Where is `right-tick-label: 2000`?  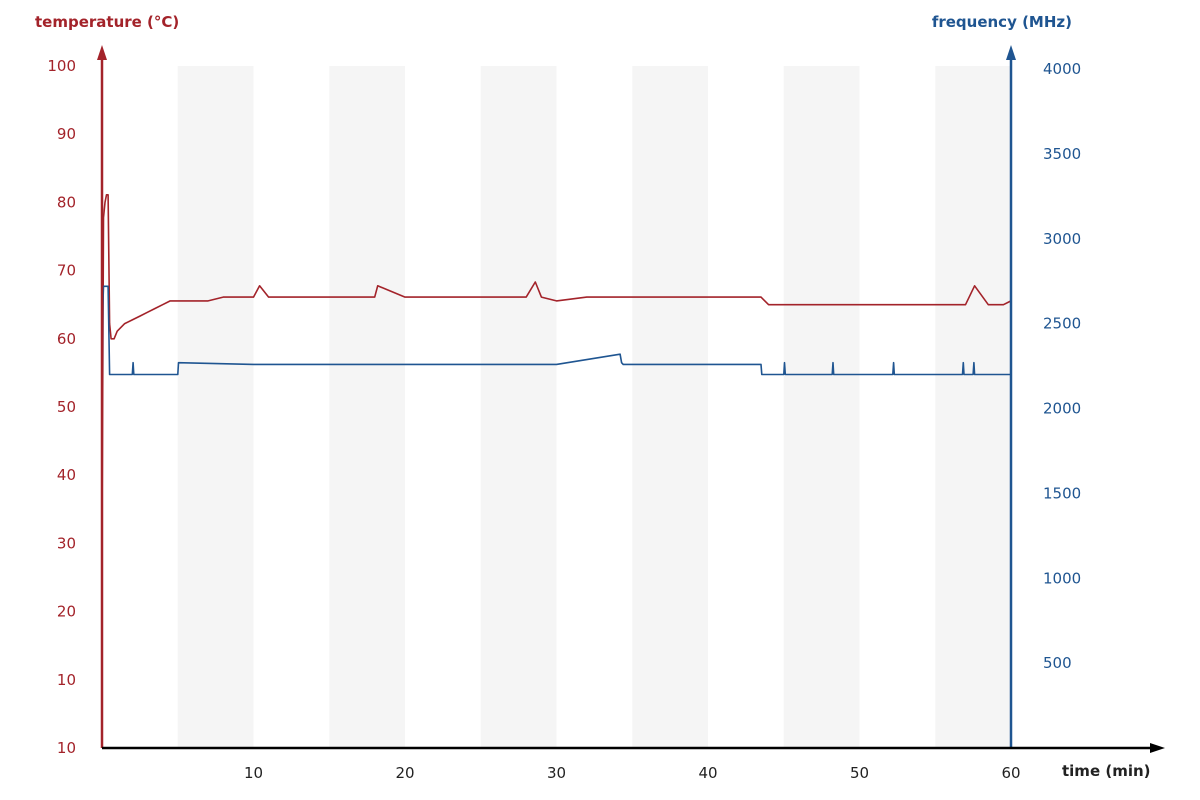 right-tick-label: 2000 is located at coordinates (1062, 409).